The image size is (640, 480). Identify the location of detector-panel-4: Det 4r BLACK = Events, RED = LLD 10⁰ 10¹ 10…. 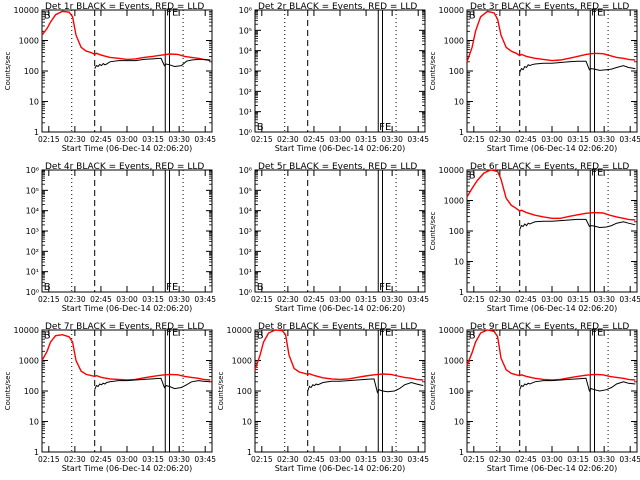
(121, 237).